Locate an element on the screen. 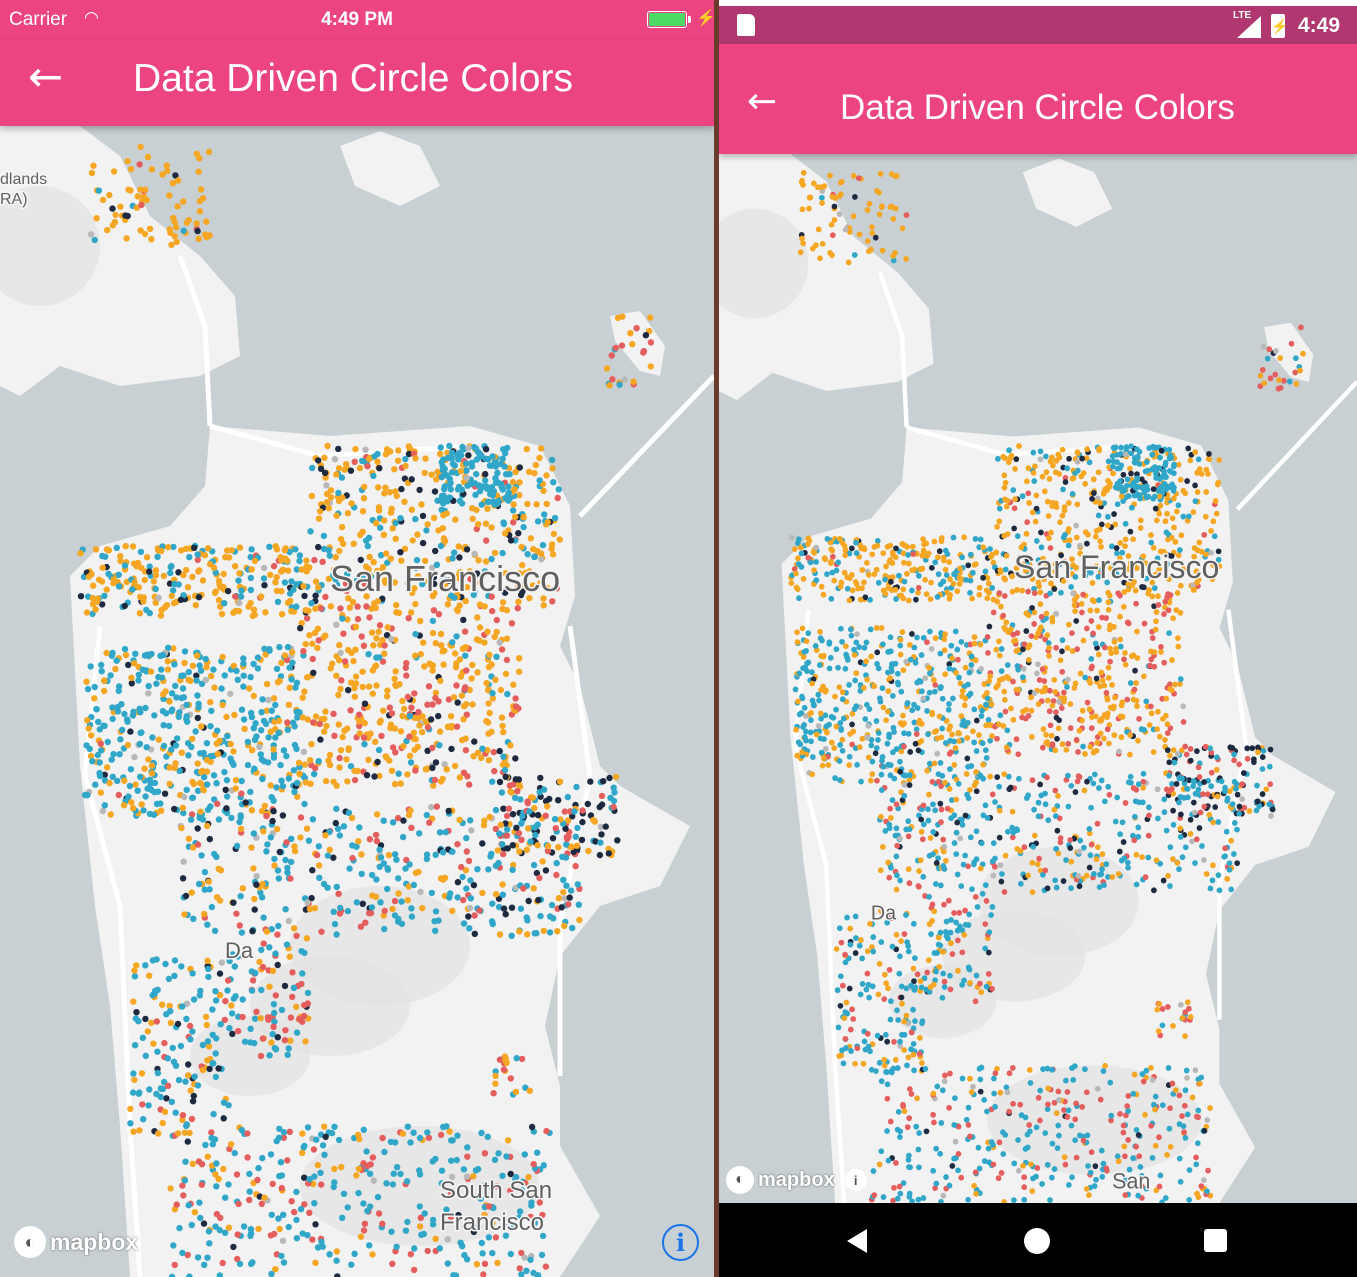 The width and height of the screenshot is (1357, 1277). info-icon: i is located at coordinates (680, 1242).